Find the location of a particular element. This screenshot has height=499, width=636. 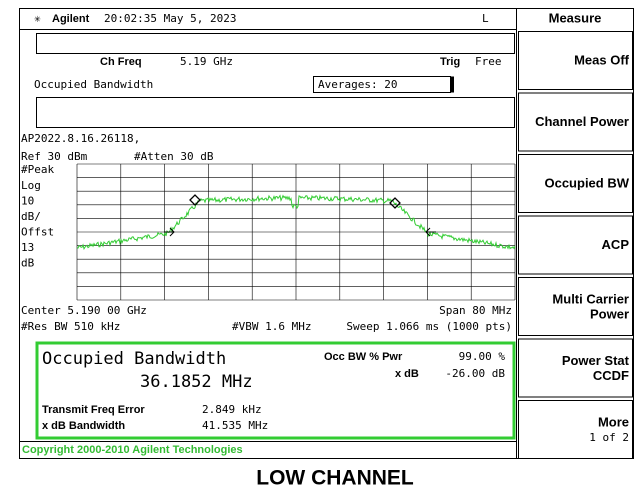

span: Span 80 MHz is located at coordinates (475, 310).